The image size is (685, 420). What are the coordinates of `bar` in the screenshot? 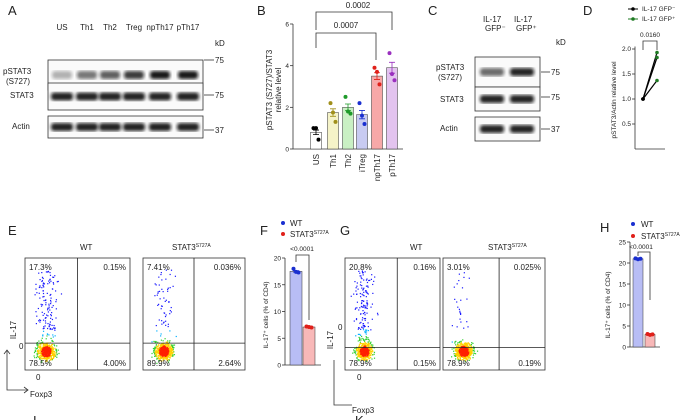 It's located at (296, 318).